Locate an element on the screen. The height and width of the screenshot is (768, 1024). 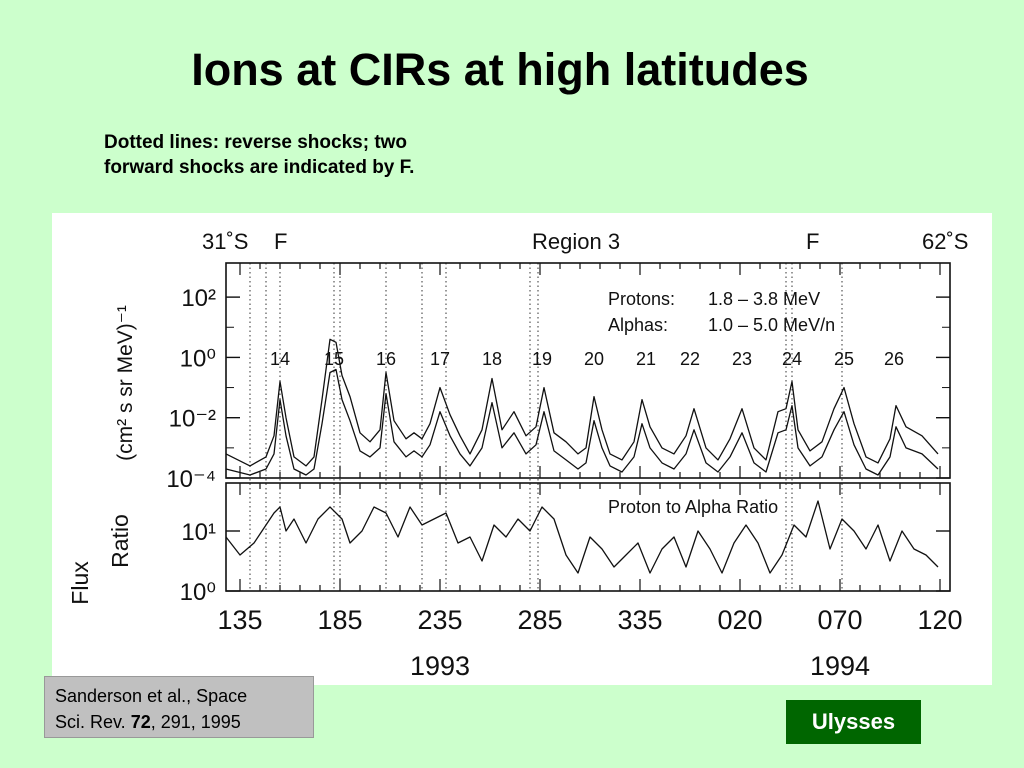
x-tick-label: 285 is located at coordinates (539, 620).